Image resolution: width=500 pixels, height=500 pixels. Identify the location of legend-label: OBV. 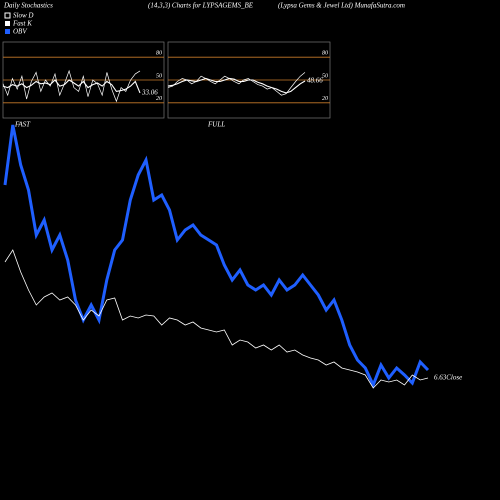
(20, 32).